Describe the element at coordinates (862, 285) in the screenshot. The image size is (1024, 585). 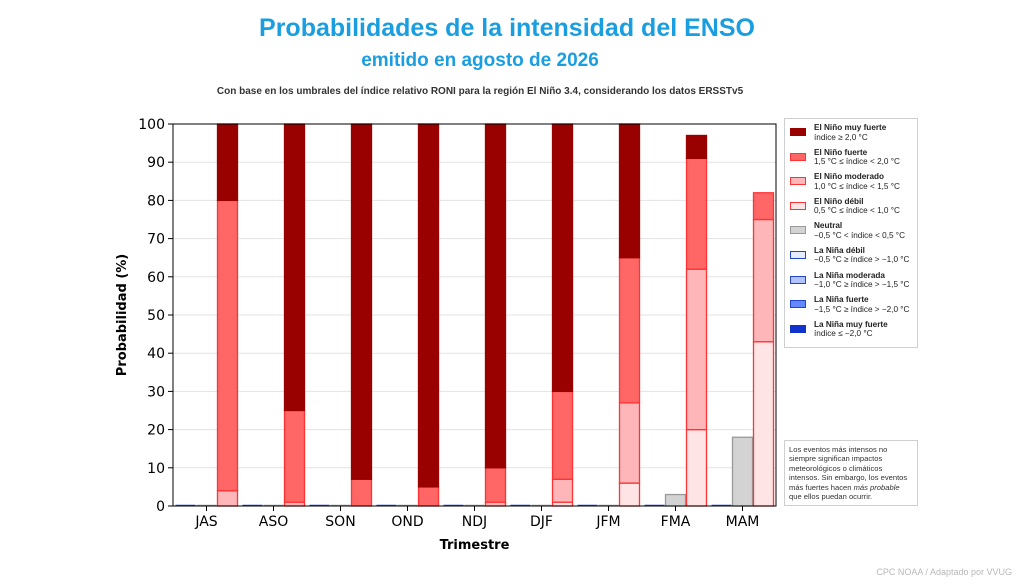
I see `legend-range: −1,0 °C ≥ índice > −1,5 °C` at that location.